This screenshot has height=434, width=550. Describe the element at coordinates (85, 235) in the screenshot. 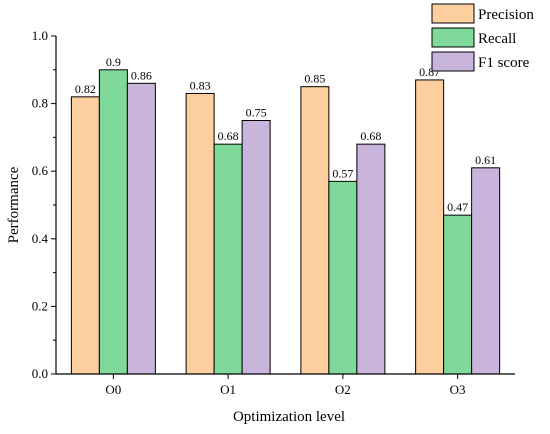

I see `bar-precision-o0` at that location.